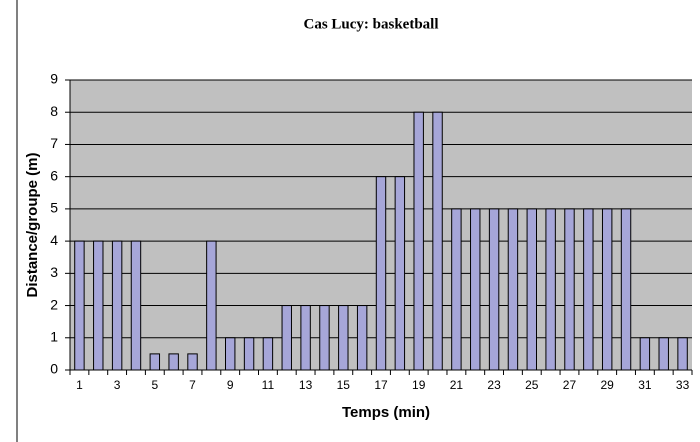 The width and height of the screenshot is (700, 442). Describe the element at coordinates (570, 385) in the screenshot. I see `x-tick-label: 27` at that location.